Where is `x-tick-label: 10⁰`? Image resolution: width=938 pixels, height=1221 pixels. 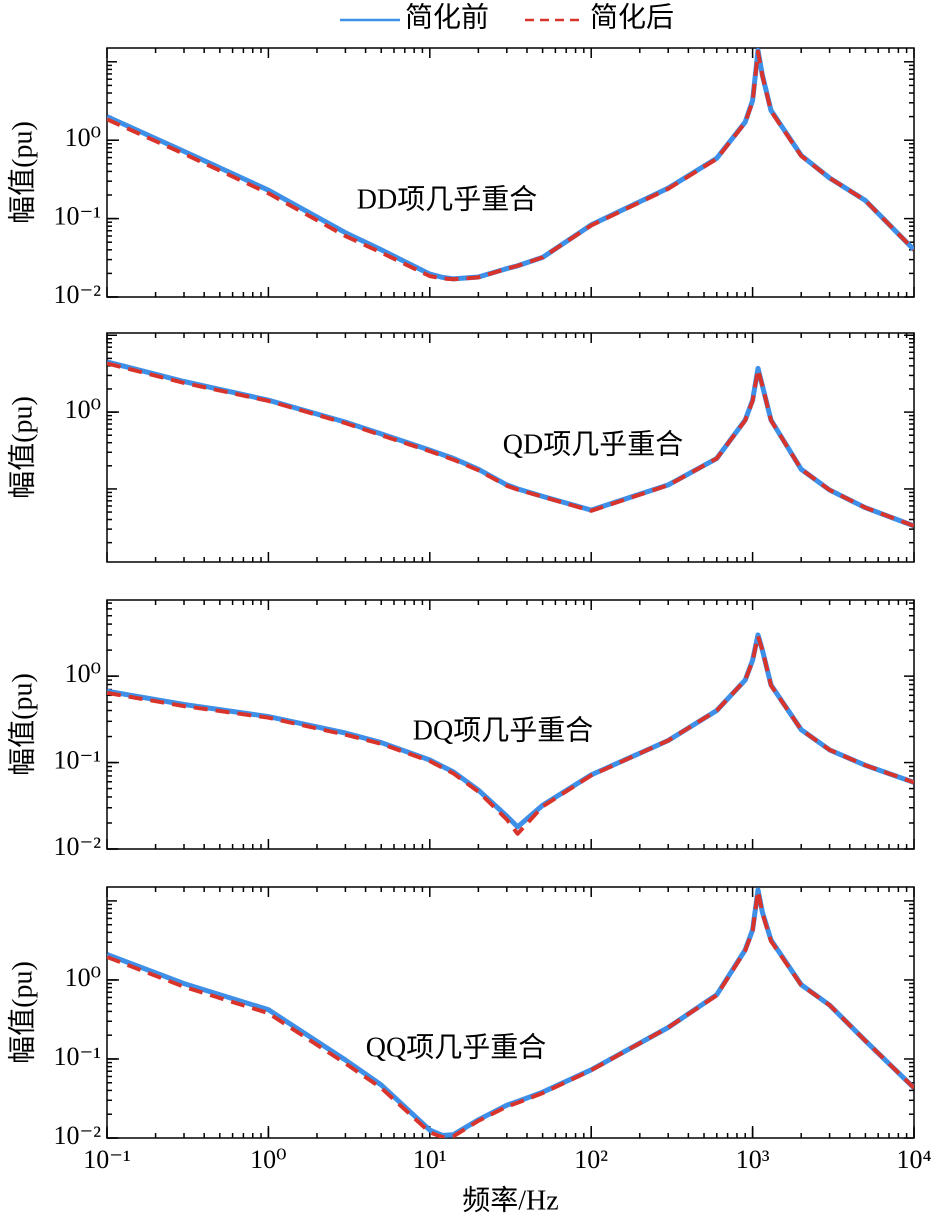
x-tick-label: 10⁰ is located at coordinates (268, 1159).